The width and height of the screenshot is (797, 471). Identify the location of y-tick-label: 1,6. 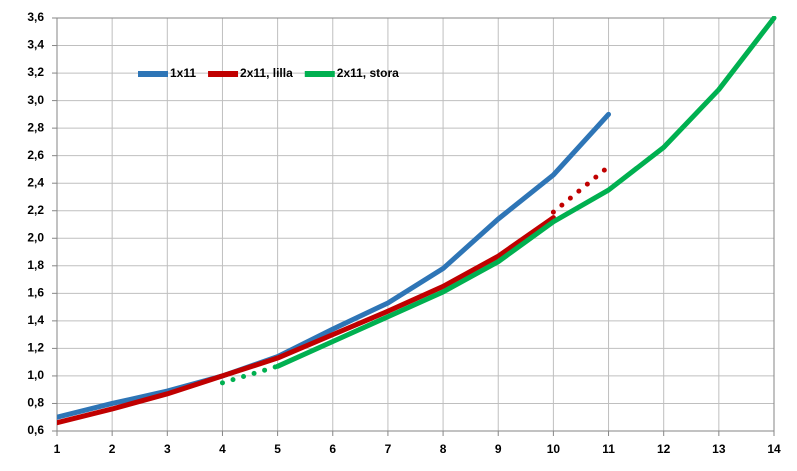
(35, 293).